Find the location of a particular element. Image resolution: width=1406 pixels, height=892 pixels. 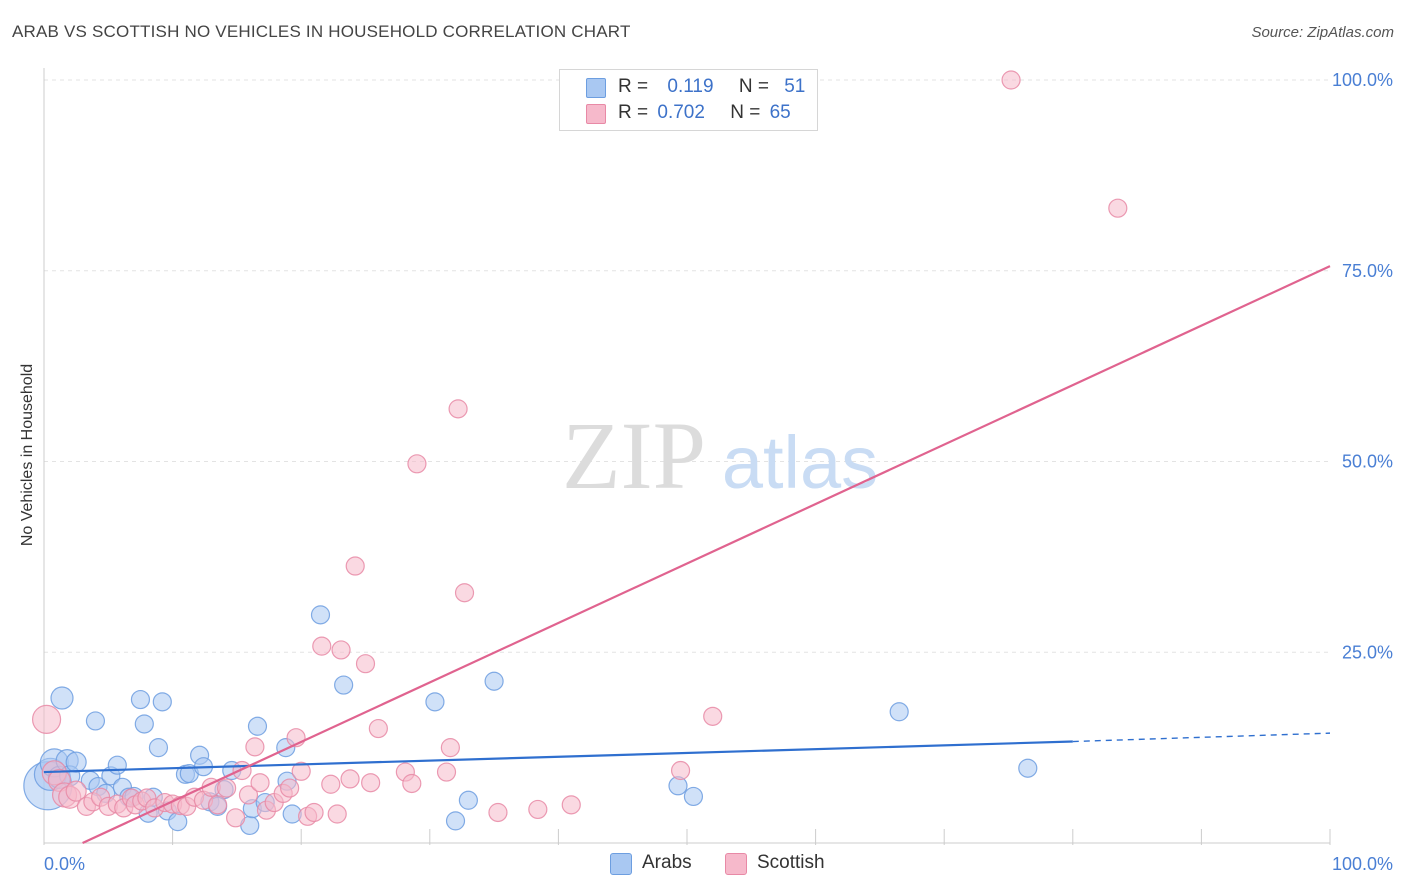

legend-swatch-arabs is located at coordinates (596, 88).